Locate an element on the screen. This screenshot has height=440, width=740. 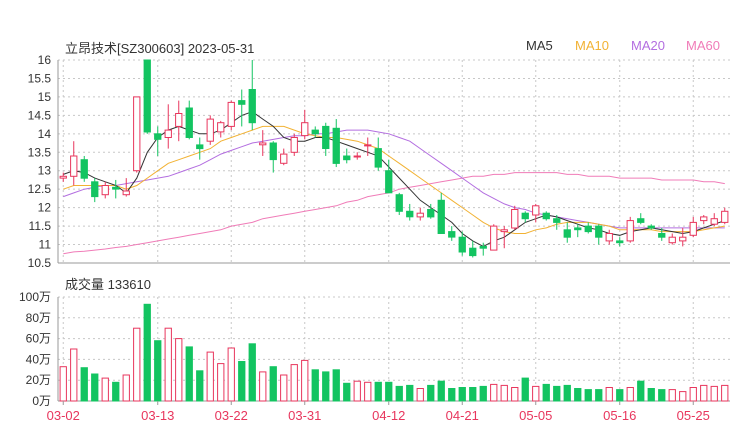
price-tick-label: 14 is located at coordinates (45, 134).